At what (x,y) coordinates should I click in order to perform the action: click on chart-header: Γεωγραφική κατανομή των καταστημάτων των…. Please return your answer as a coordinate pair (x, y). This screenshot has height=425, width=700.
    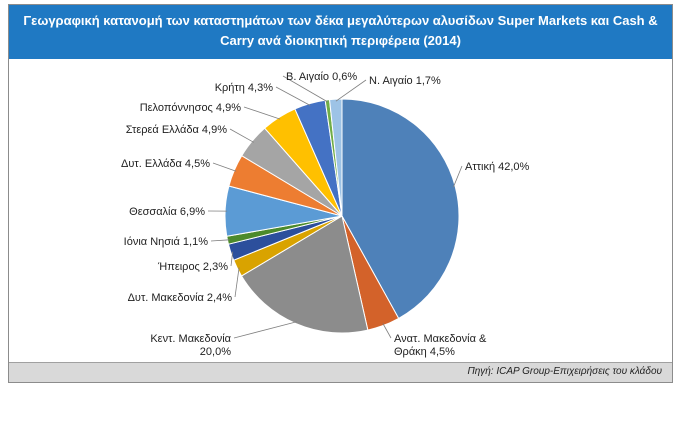
    Looking at the image, I should click on (340, 32).